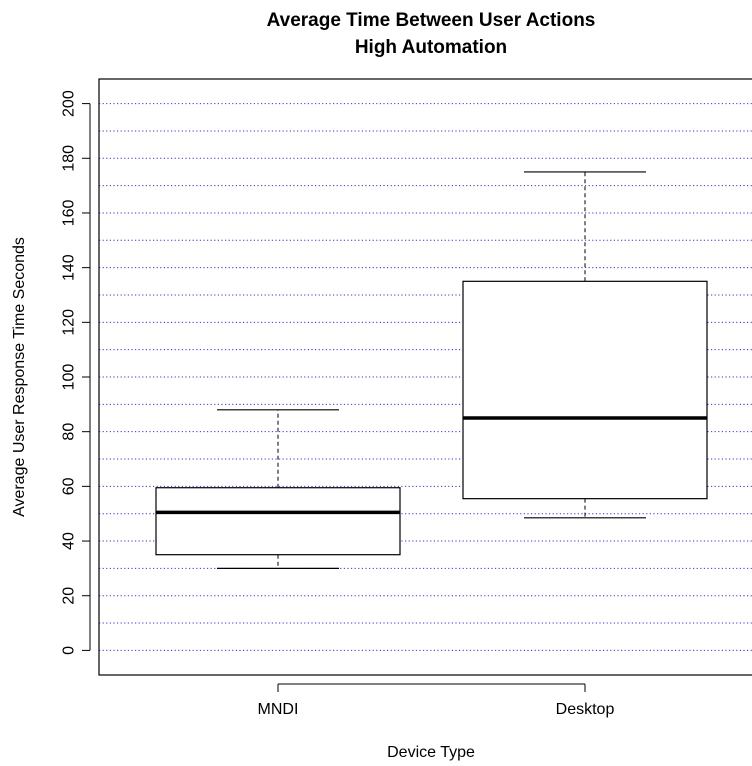 The width and height of the screenshot is (752, 766). Describe the element at coordinates (431, 752) in the screenshot. I see `x-axis-label: Device Type` at that location.